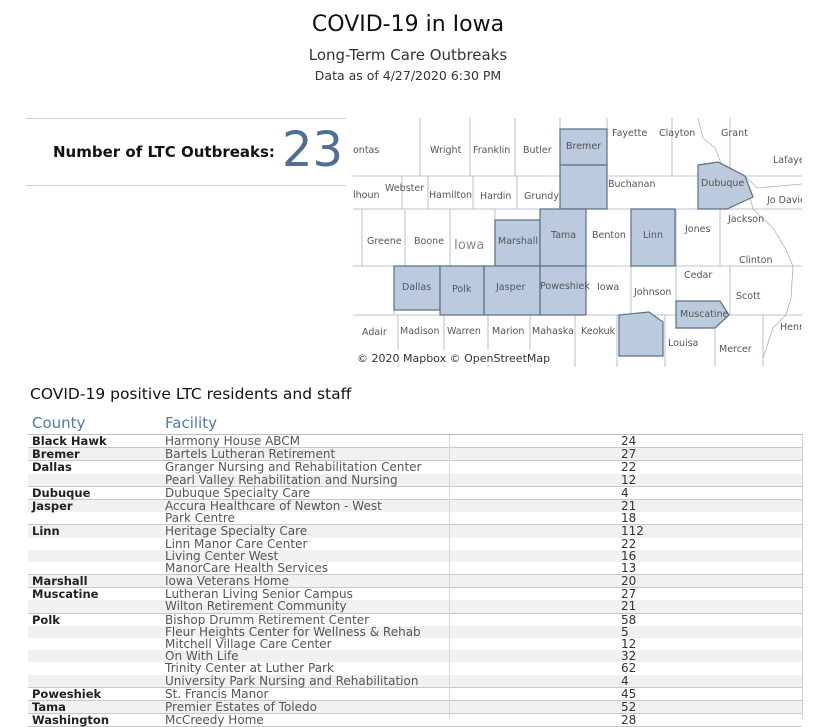 The width and height of the screenshot is (816, 727). What do you see at coordinates (415, 720) in the screenshot?
I see `table-row: Washington McCreedy Home 28` at bounding box center [415, 720].